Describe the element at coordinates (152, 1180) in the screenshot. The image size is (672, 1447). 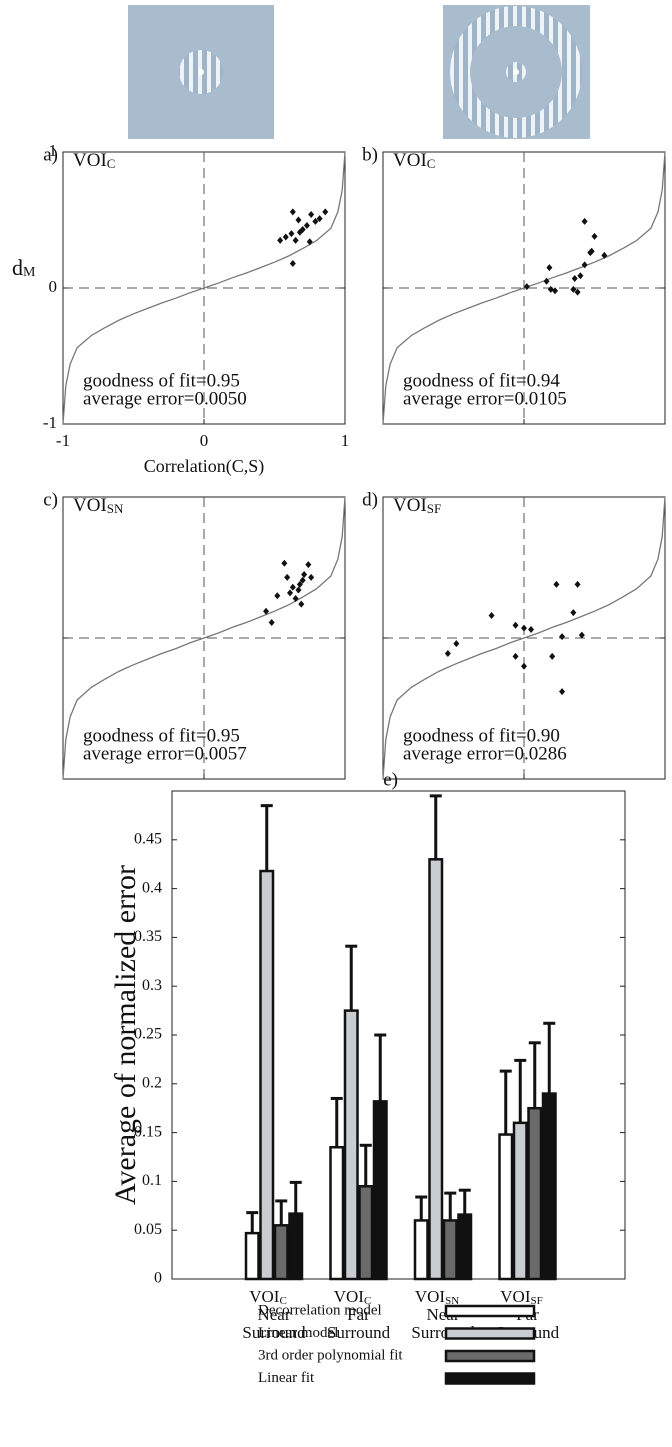
I see `y-tick-label: 0.1` at that location.